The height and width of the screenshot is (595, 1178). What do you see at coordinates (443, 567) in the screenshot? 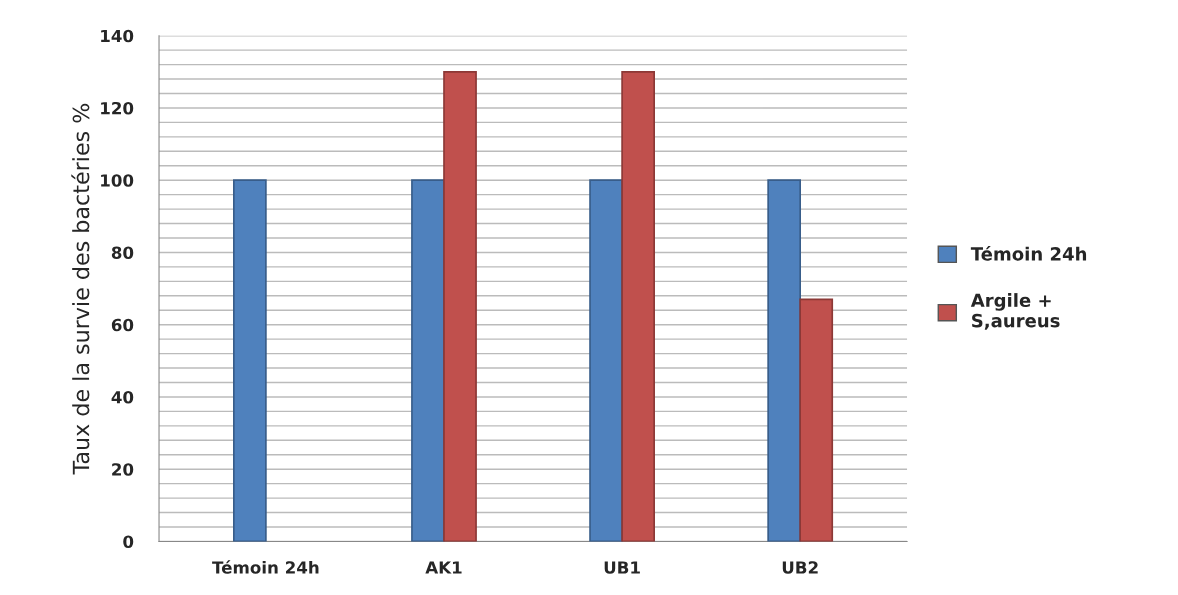
I see `x-tick-label: AK1` at bounding box center [443, 567].